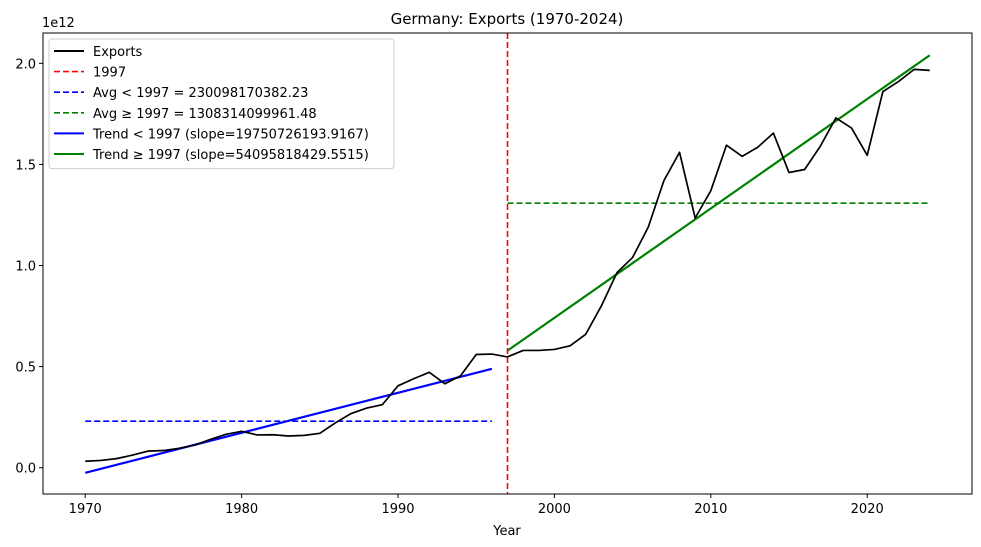 The image size is (981, 547). Describe the element at coordinates (397, 509) in the screenshot. I see `x-tick-label: 1990` at that location.